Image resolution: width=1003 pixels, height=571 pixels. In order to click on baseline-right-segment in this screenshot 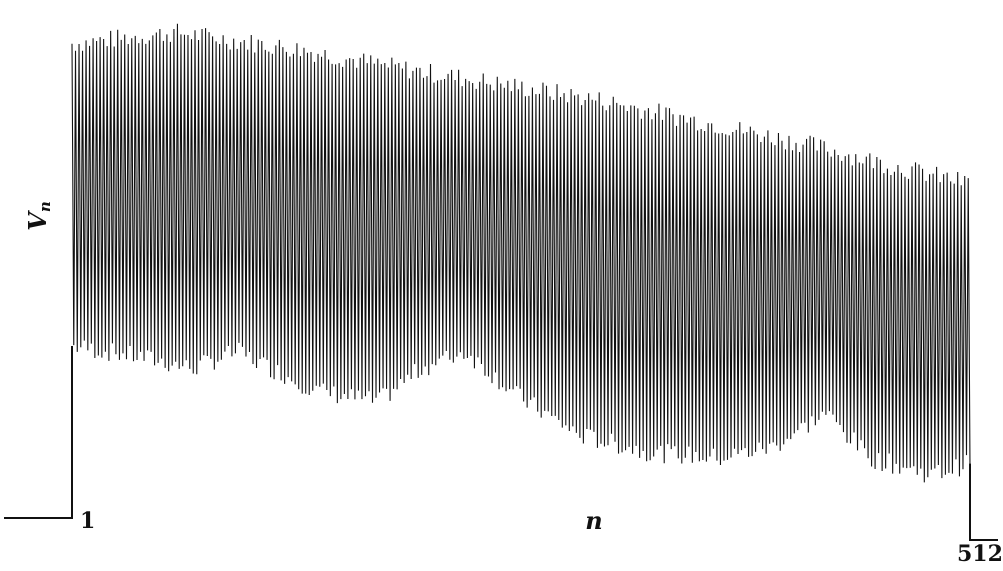, I will do `click(983, 502)`.